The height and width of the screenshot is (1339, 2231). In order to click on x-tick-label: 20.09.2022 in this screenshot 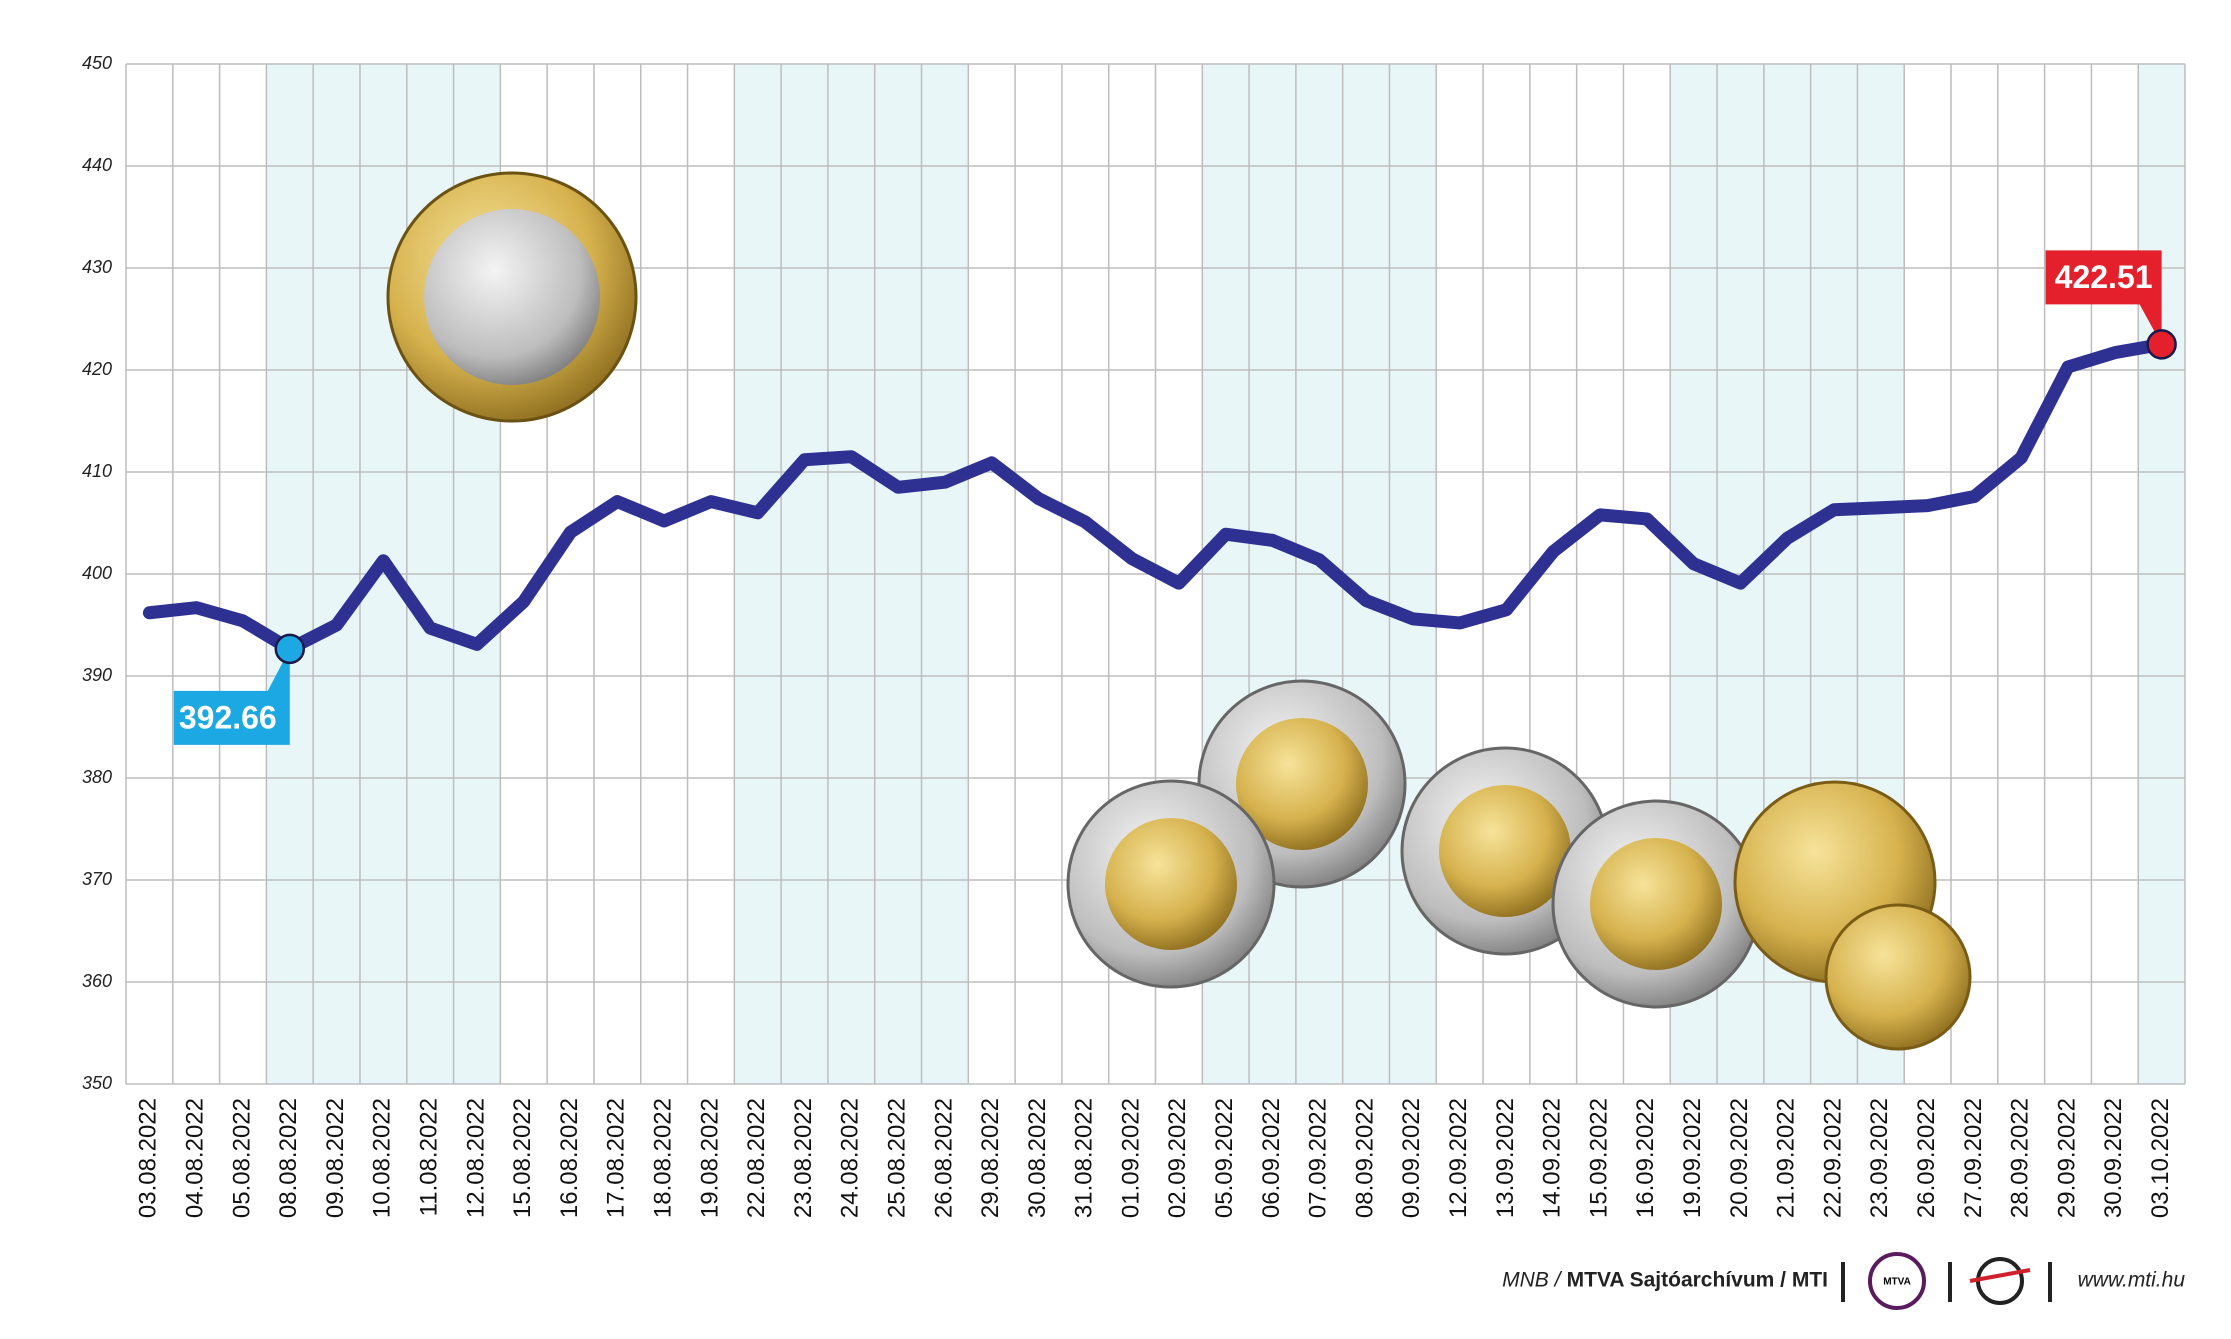, I will do `click(1739, 1158)`.